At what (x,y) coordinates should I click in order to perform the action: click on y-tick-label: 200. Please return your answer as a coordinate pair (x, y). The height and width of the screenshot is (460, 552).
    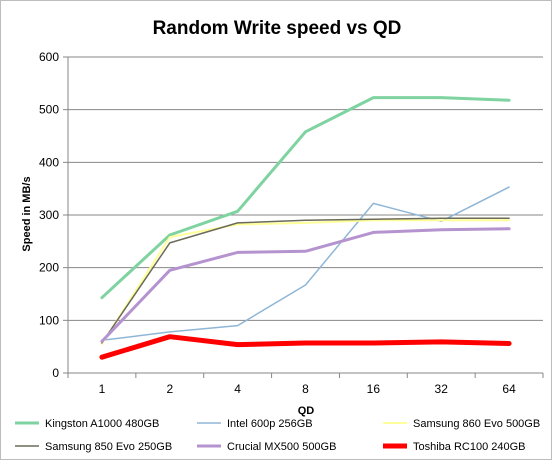
    Looking at the image, I should click on (49, 268).